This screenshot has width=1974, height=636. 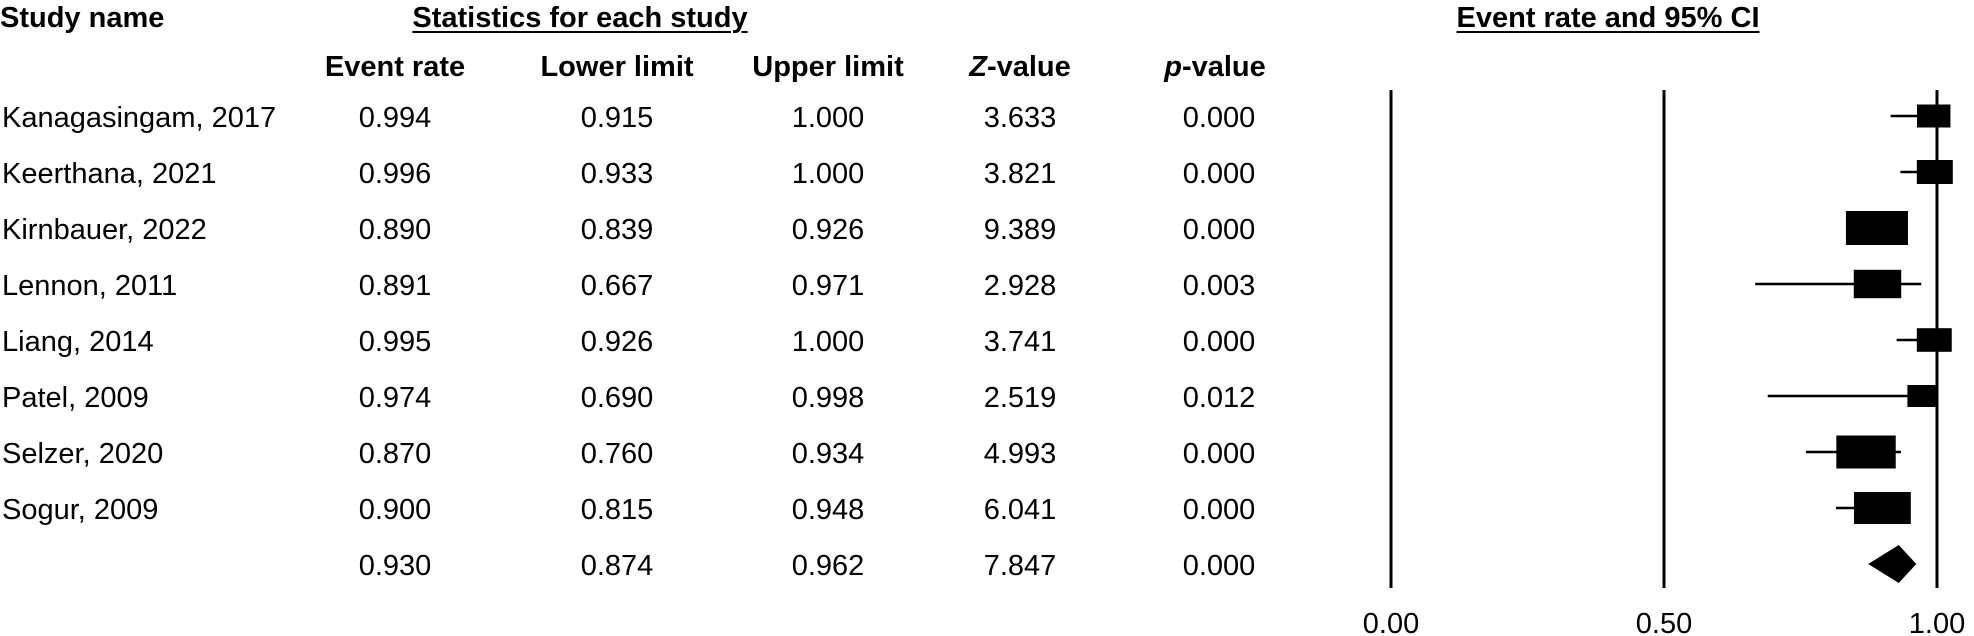 What do you see at coordinates (828, 566) in the screenshot?
I see `summary-upper-limit-cell: 0.962` at bounding box center [828, 566].